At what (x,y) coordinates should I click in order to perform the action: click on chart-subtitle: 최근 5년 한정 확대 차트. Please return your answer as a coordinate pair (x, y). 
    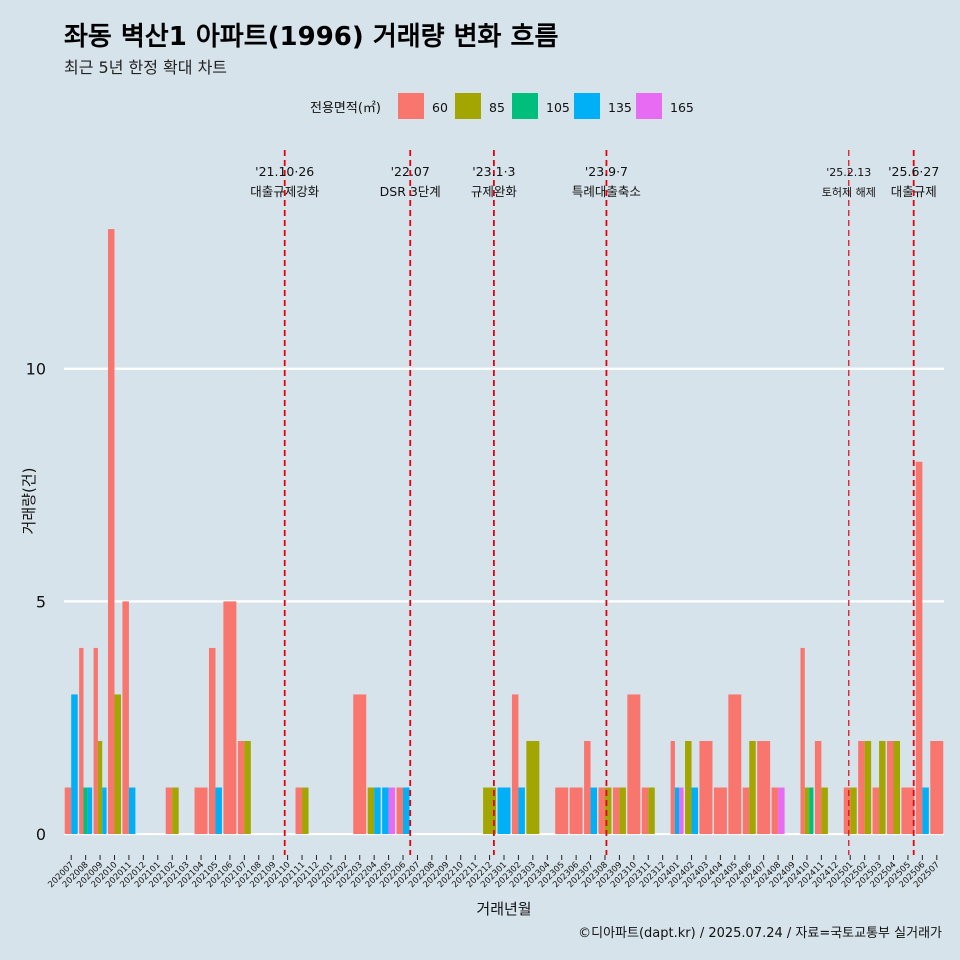
    Looking at the image, I should click on (146, 67).